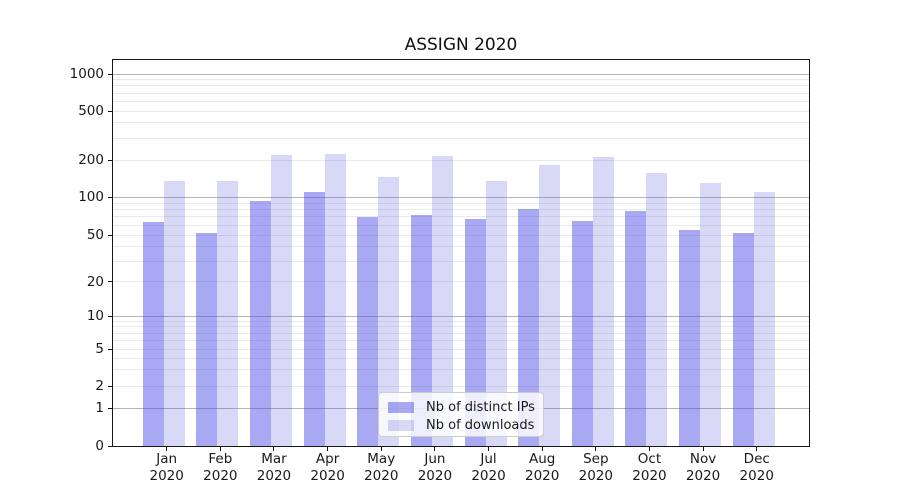  I want to click on bar-distinct-ips-aug, so click(529, 327).